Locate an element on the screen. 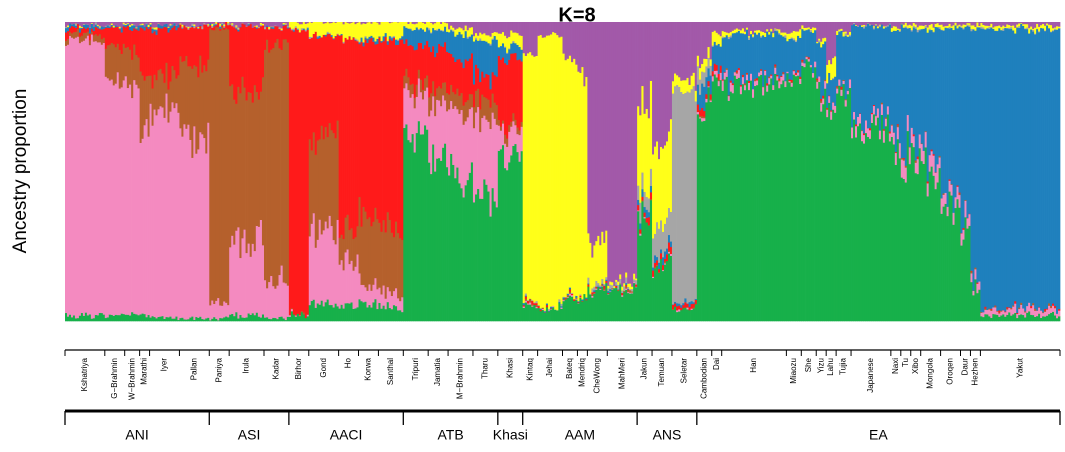 The height and width of the screenshot is (452, 1065). population-label: Seletar is located at coordinates (684, 371).